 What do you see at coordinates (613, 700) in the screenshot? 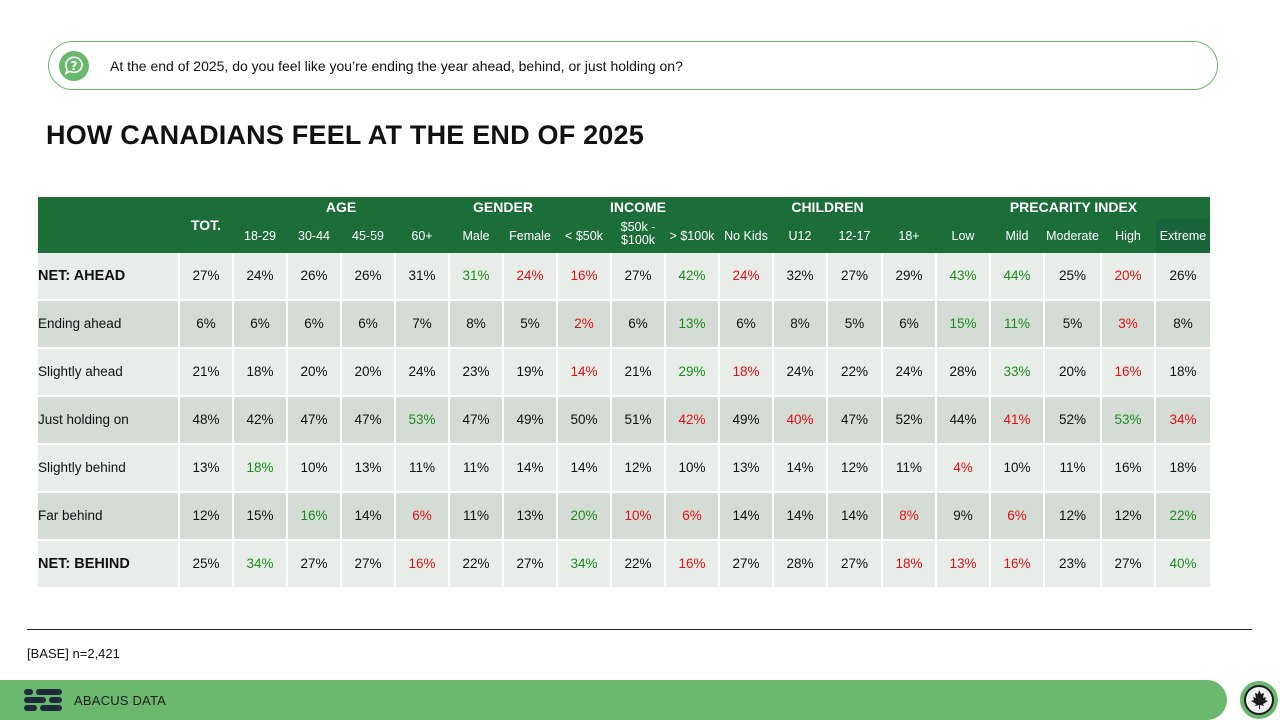
I see `footer-bar` at bounding box center [613, 700].